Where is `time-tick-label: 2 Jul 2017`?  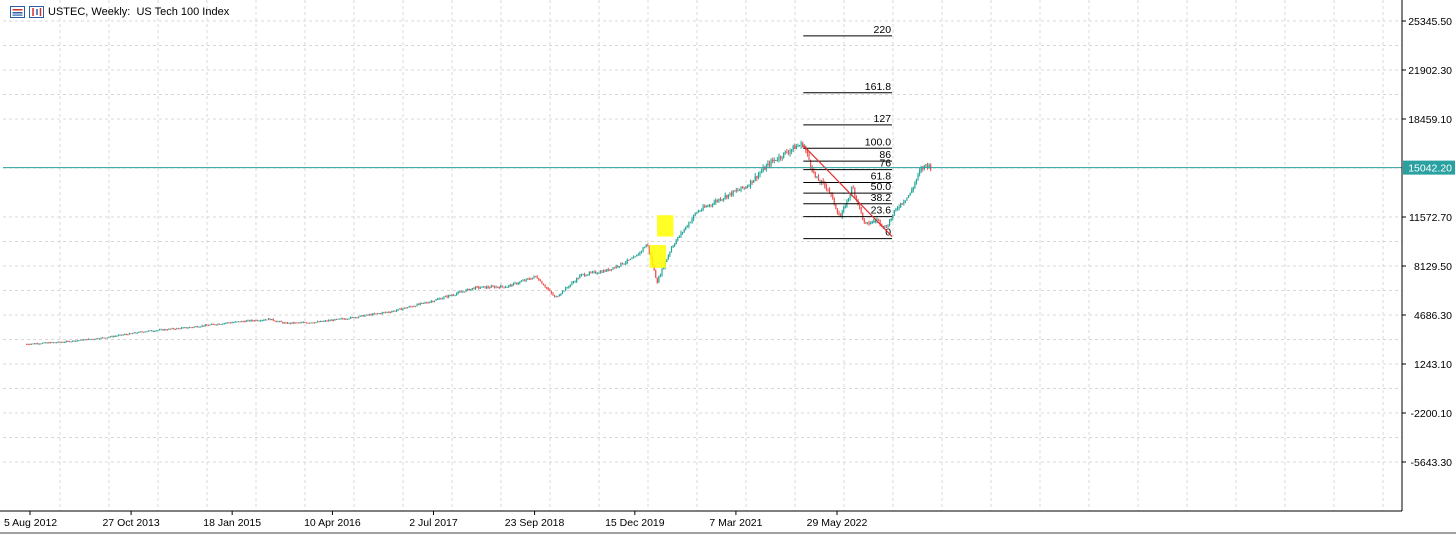
time-tick-label: 2 Jul 2017 is located at coordinates (433, 523).